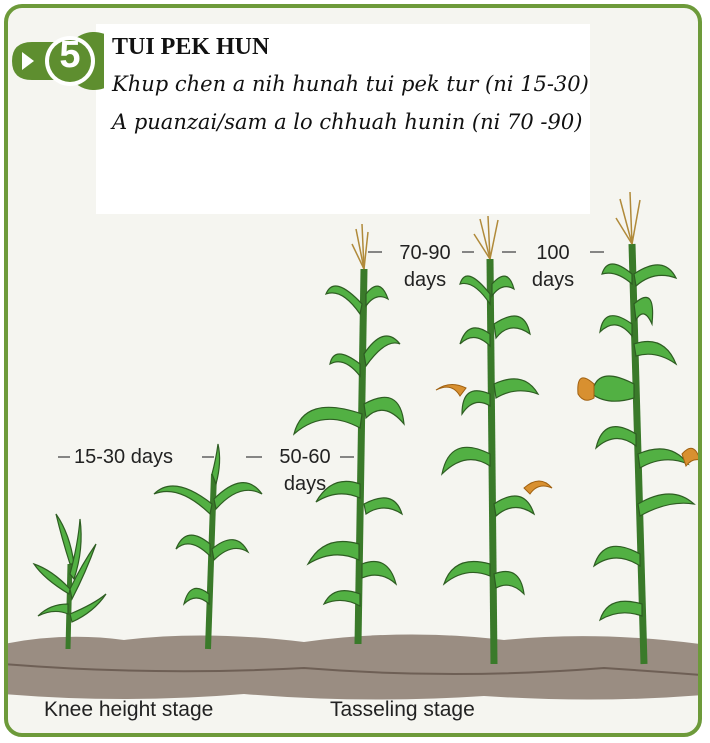 The image size is (710, 743). What do you see at coordinates (129, 709) in the screenshot?
I see `stage-knee-height: Knee height stage` at bounding box center [129, 709].